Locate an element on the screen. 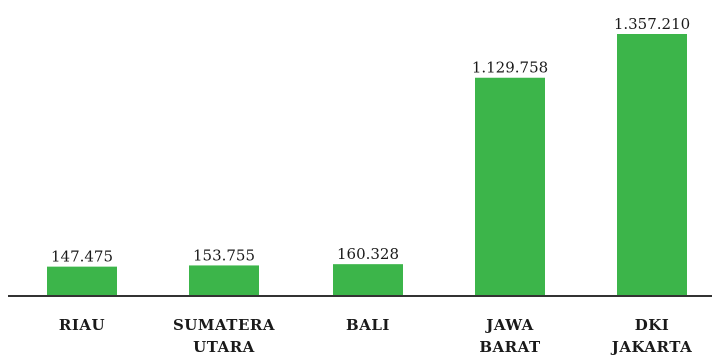  category-label-3-1: BARAT is located at coordinates (510, 347).